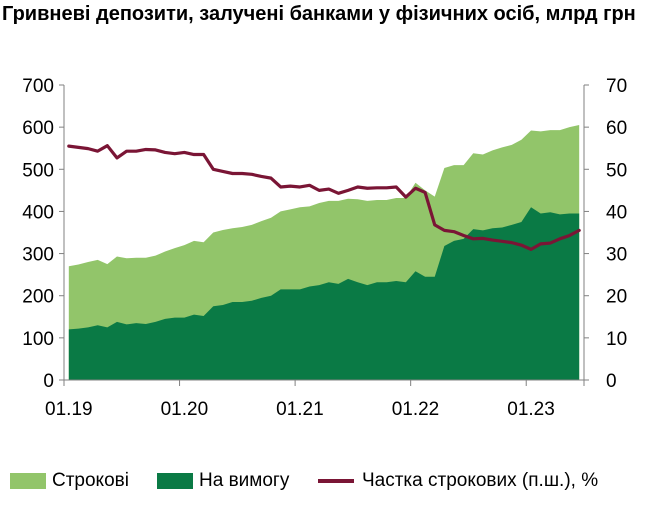  I want to click on y-left-tick-label: 400, so click(38, 212).